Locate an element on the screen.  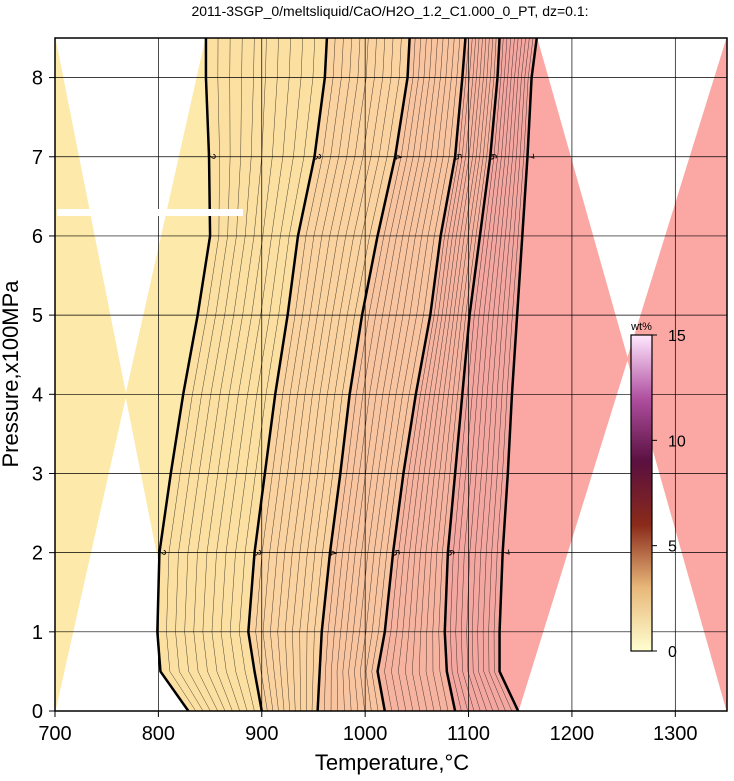
x-tick-label: 1200 is located at coordinates (572, 734).